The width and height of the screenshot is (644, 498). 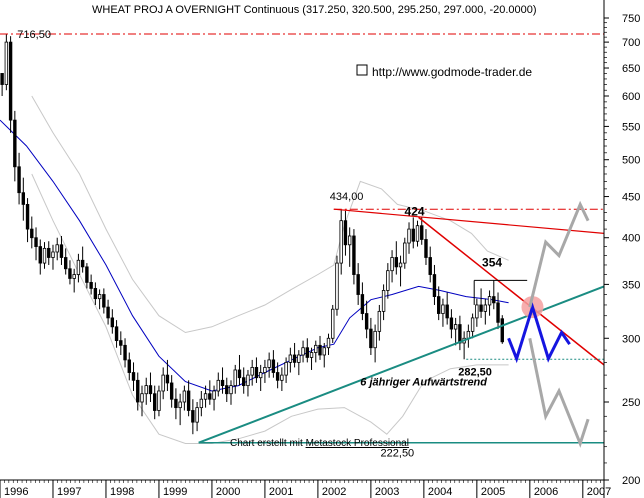 What do you see at coordinates (631, 198) in the screenshot?
I see `y-tick-label: 450` at bounding box center [631, 198].